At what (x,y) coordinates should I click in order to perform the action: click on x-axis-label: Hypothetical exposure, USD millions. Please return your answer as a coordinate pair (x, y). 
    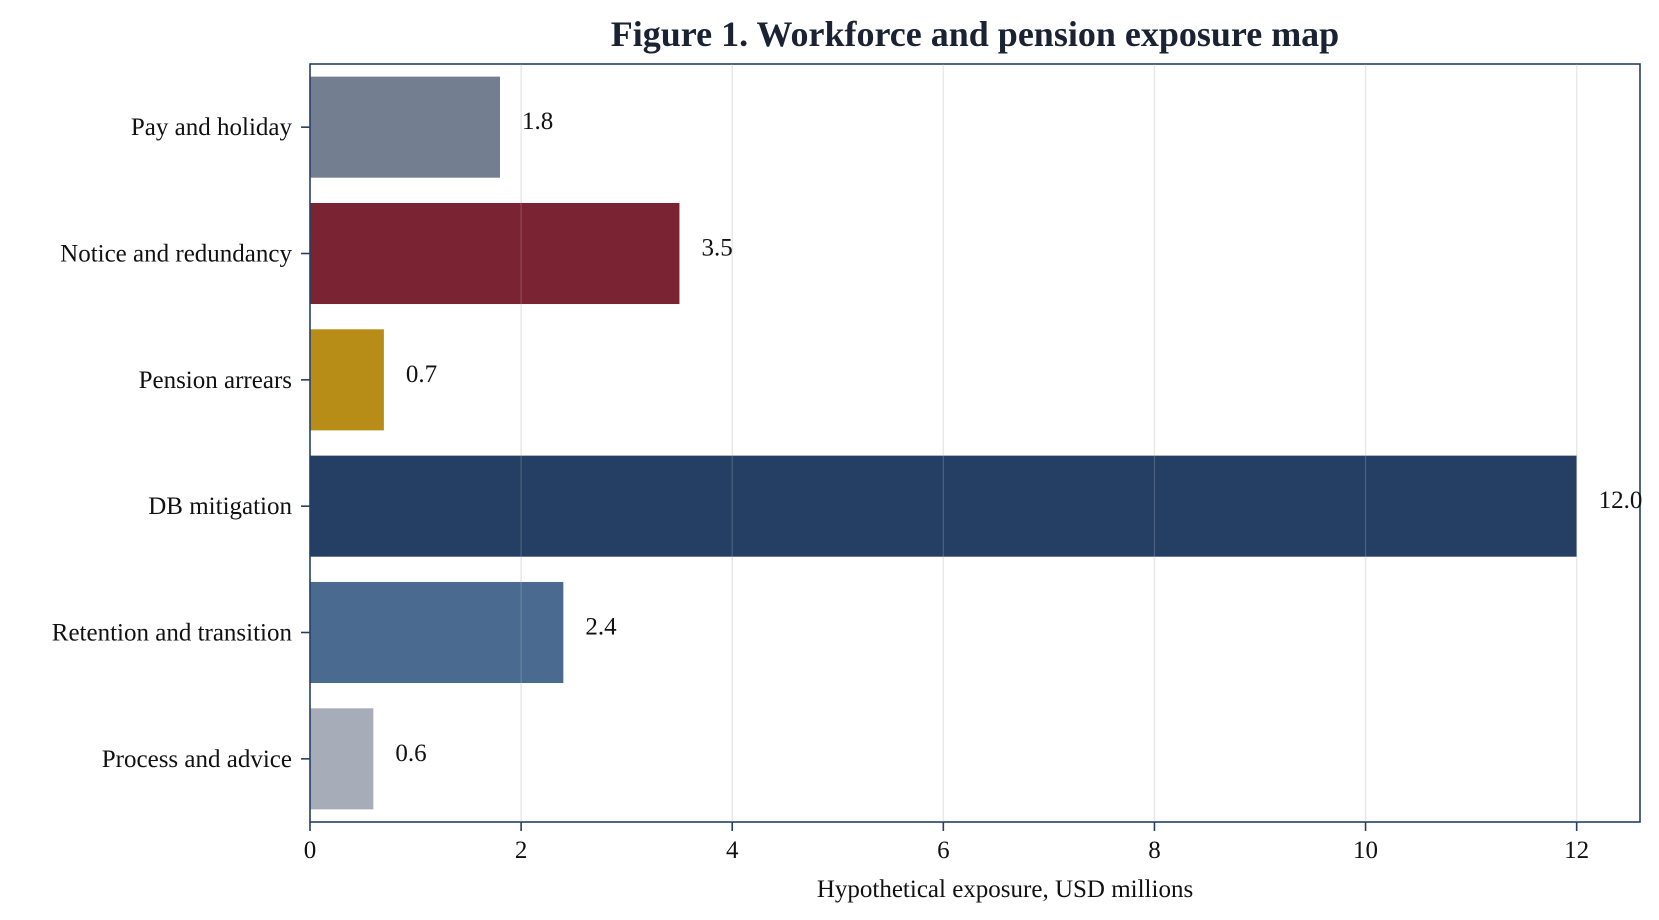
    Looking at the image, I should click on (1005, 889).